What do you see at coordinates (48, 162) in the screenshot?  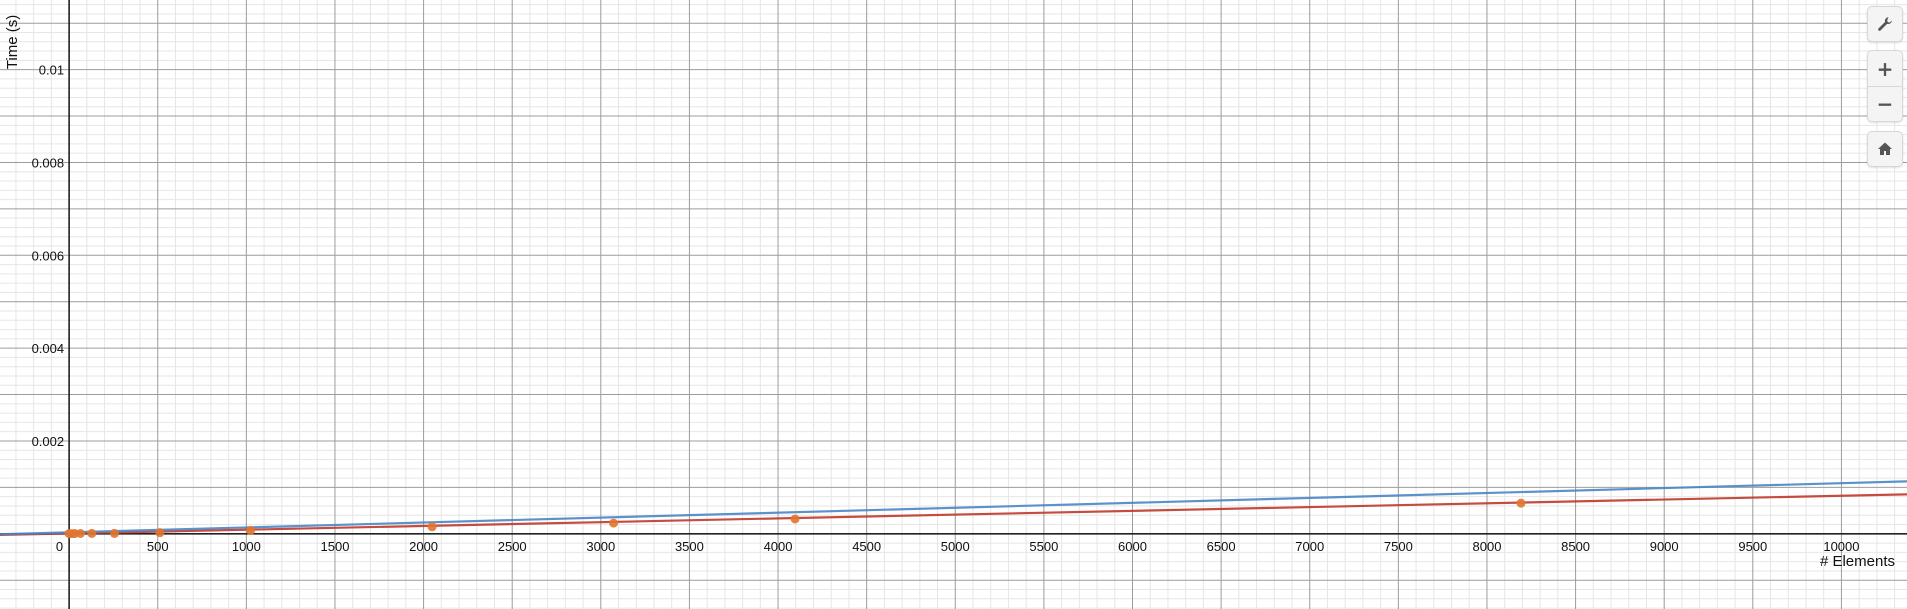 I see `y-tick-label: 0.008` at bounding box center [48, 162].